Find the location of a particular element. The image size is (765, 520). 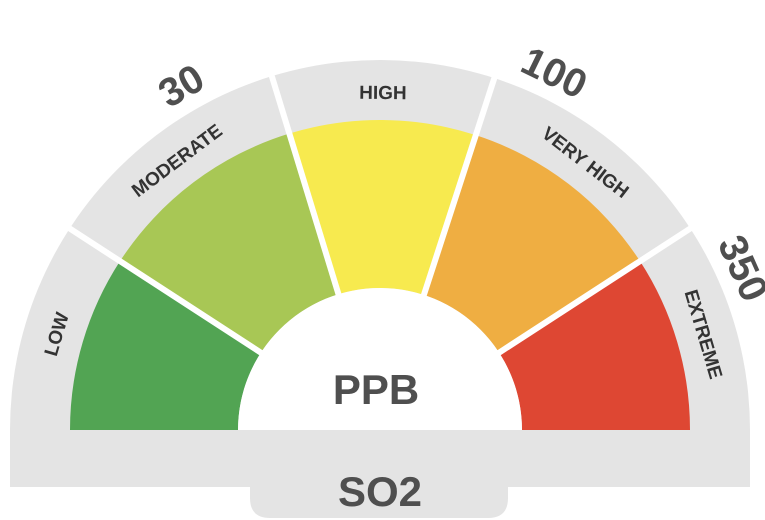

pollutant-label: SO2 is located at coordinates (380, 491).